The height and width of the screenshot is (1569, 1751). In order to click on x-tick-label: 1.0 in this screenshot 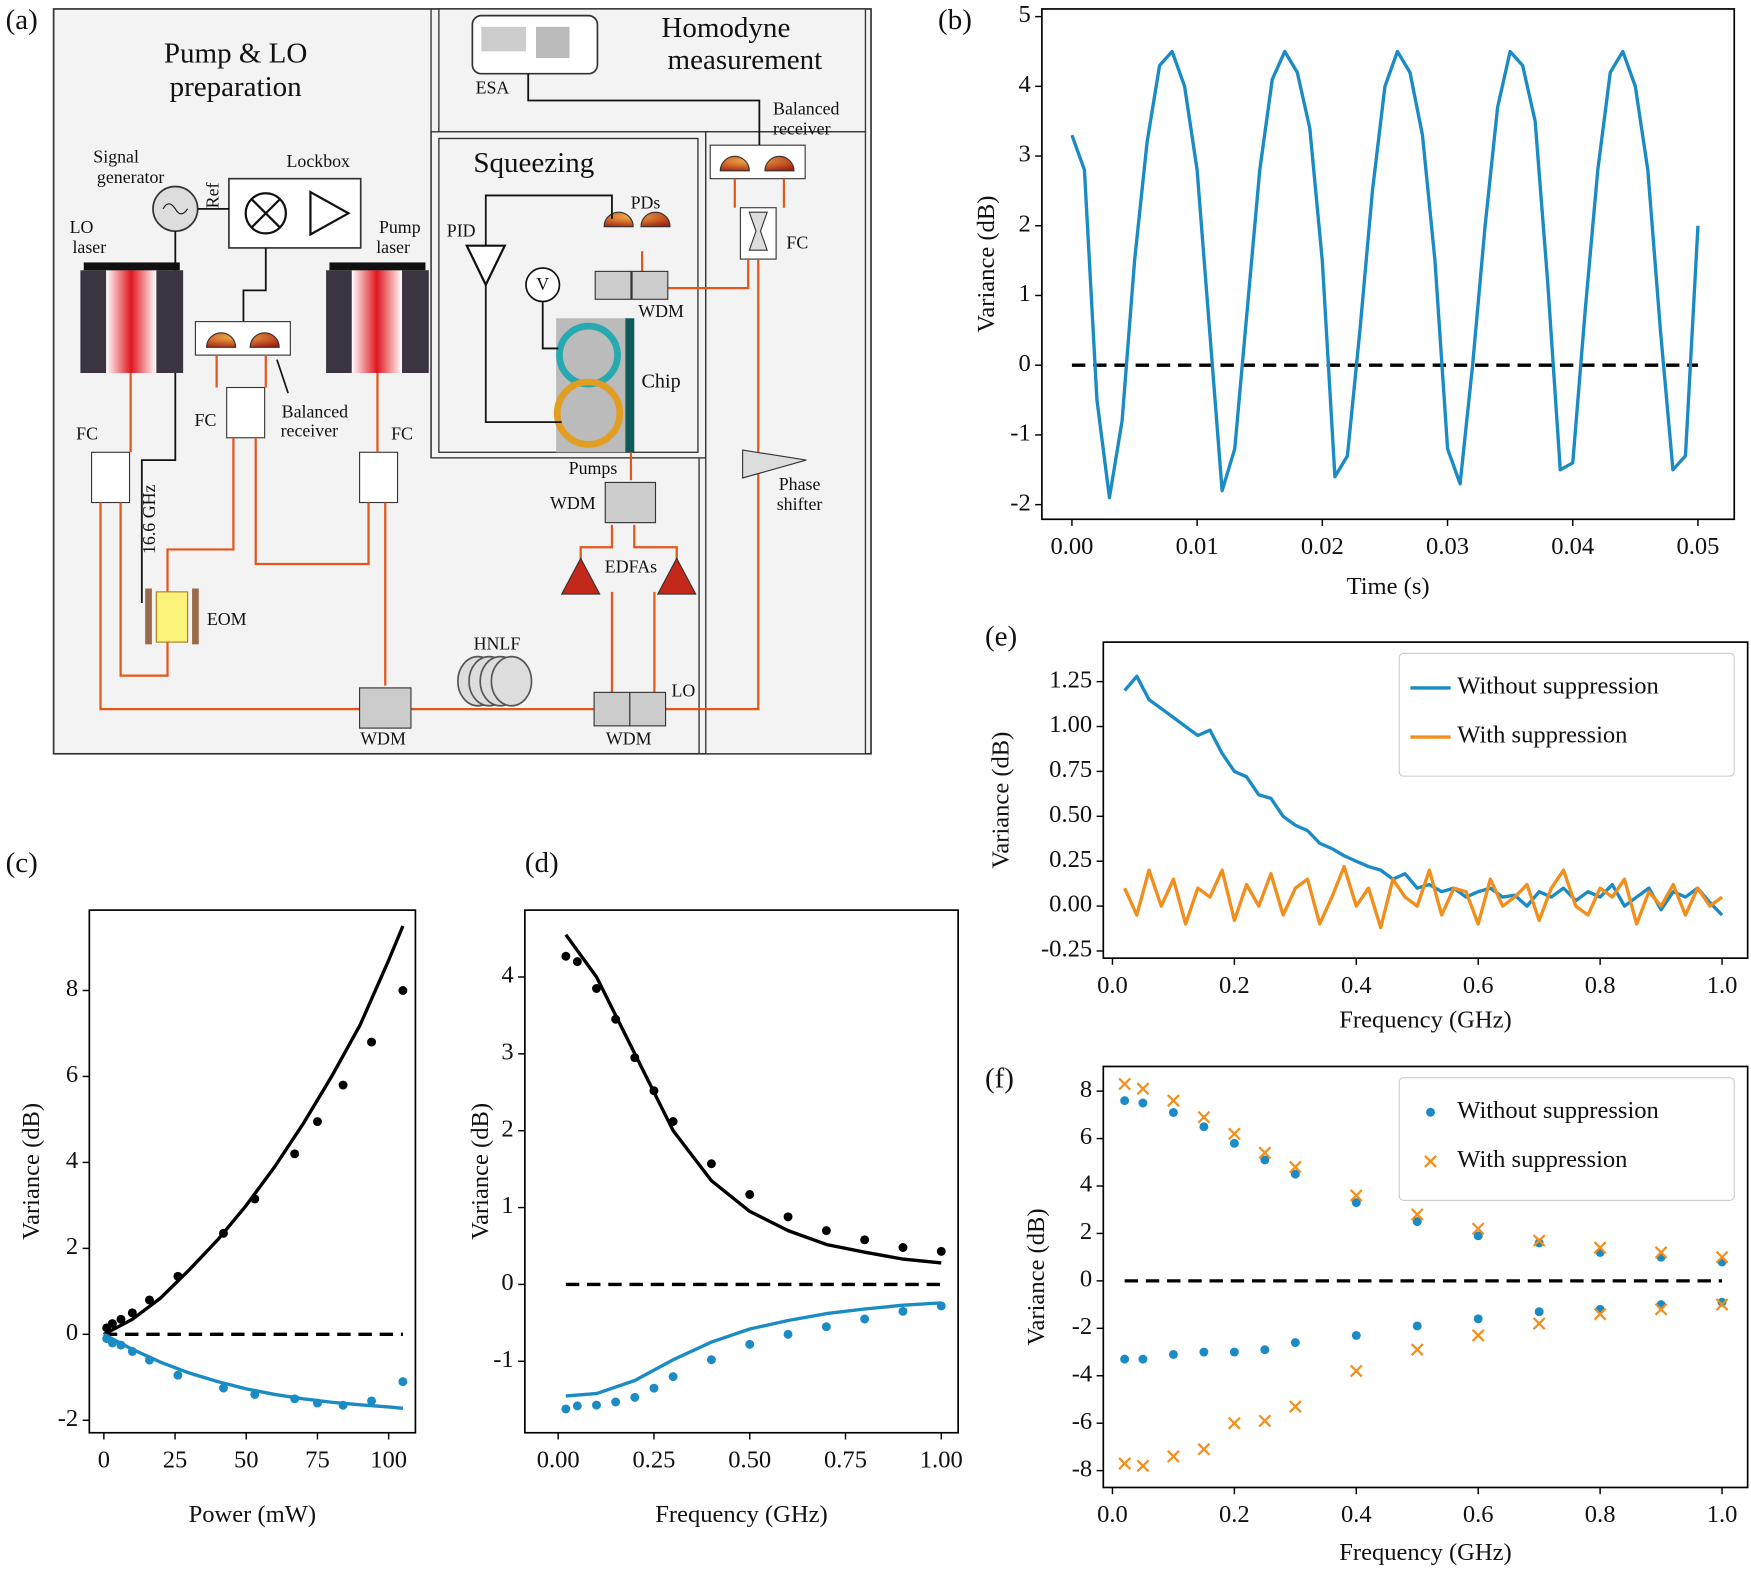, I will do `click(1722, 1514)`.